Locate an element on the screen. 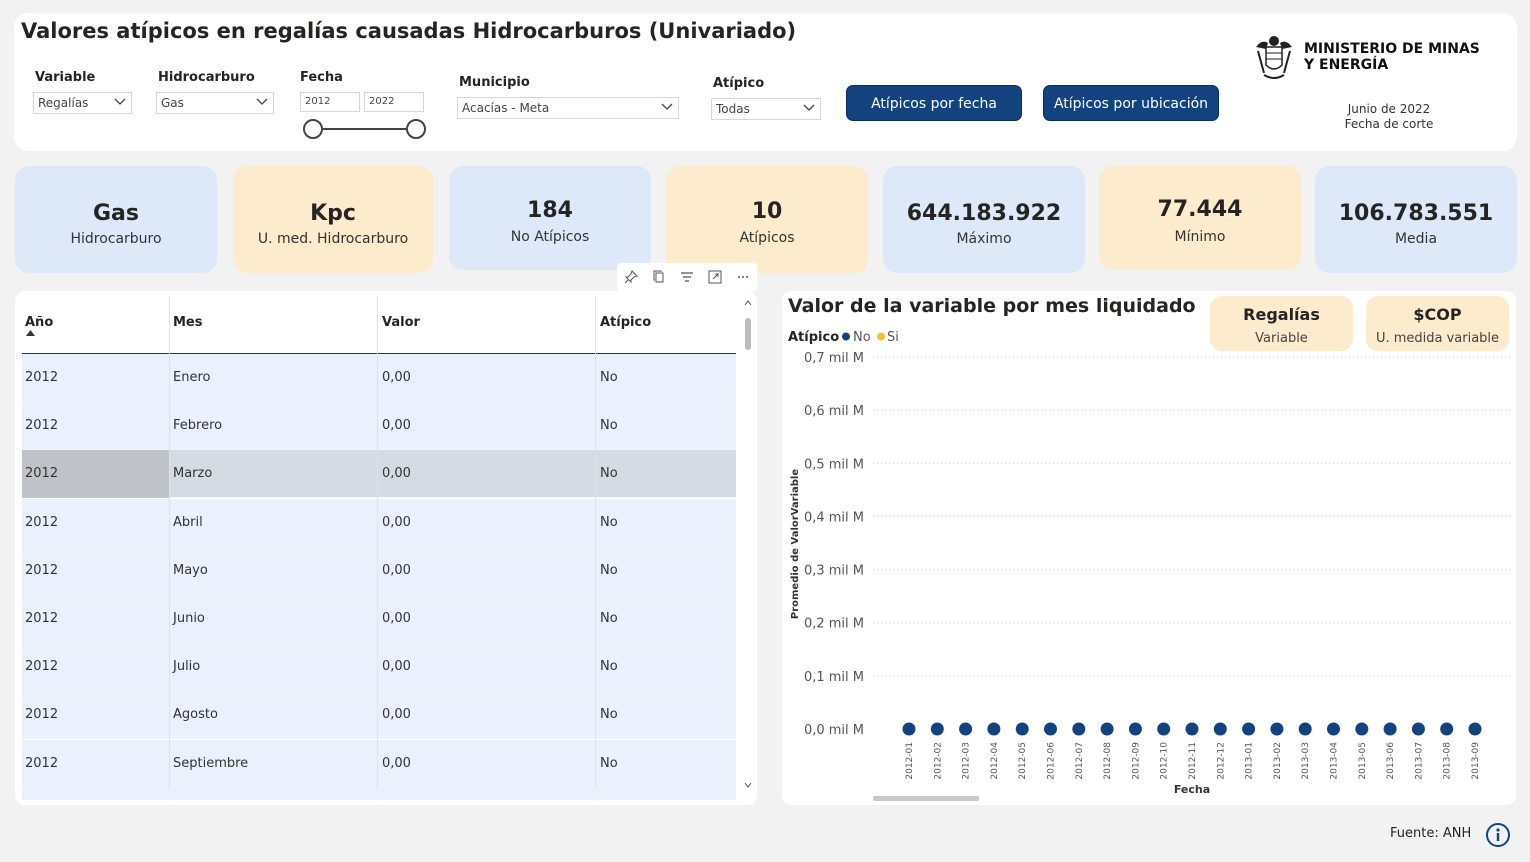 The width and height of the screenshot is (1530, 862). table-row: 2012 Junio 0,00 No is located at coordinates (379, 619).